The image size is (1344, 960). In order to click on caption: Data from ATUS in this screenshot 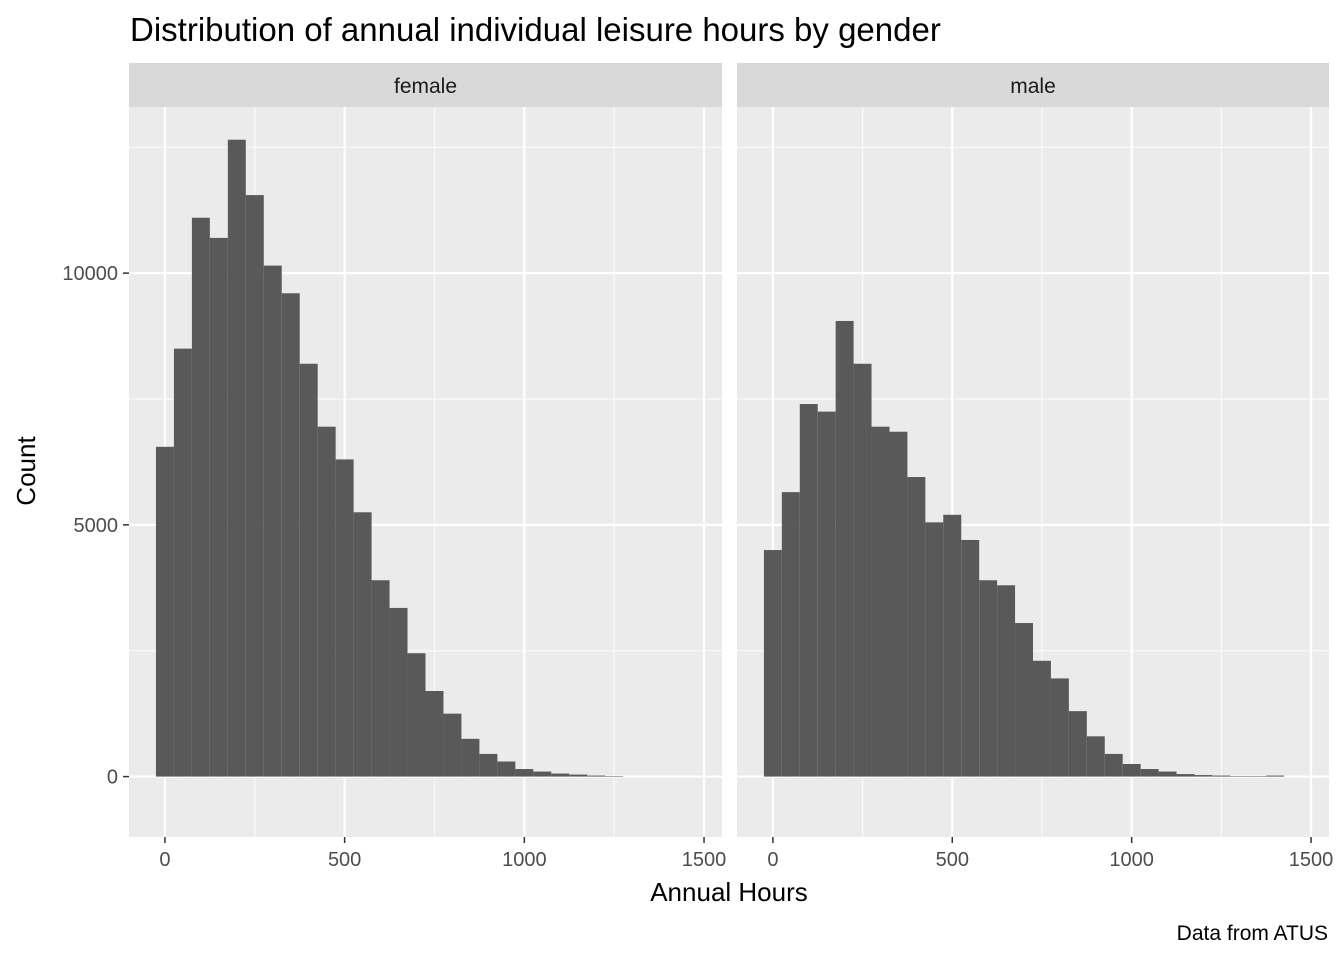, I will do `click(1252, 933)`.